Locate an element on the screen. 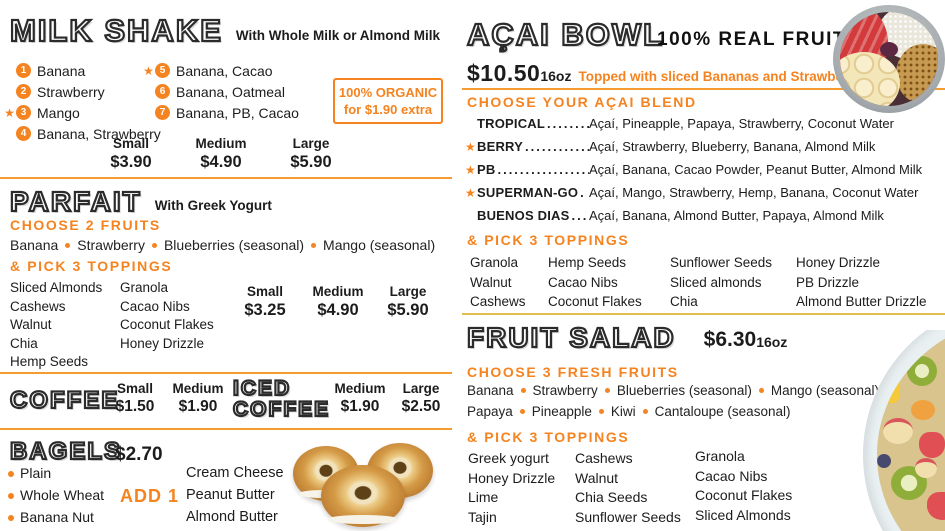 The width and height of the screenshot is (945, 531). item-label: Banana, Oatmeal is located at coordinates (230, 91).